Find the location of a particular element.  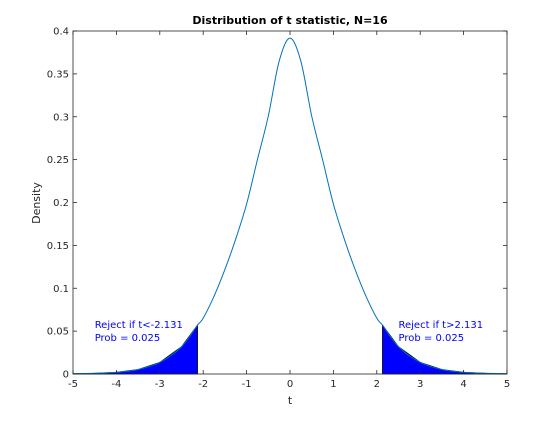

x-tick-label: 0 is located at coordinates (290, 384).